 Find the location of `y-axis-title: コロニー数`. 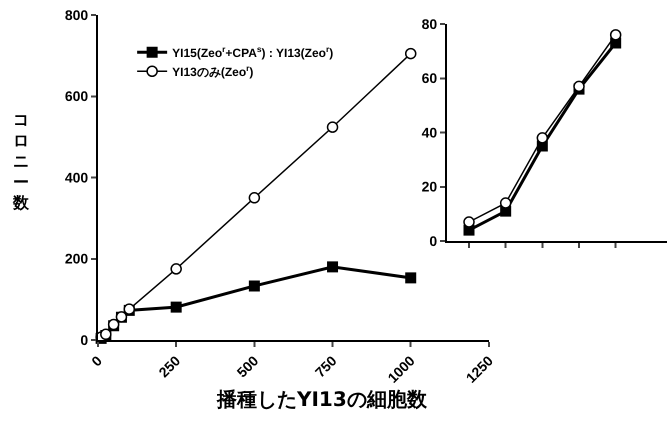

y-axis-title: コロニー数 is located at coordinates (21, 161).